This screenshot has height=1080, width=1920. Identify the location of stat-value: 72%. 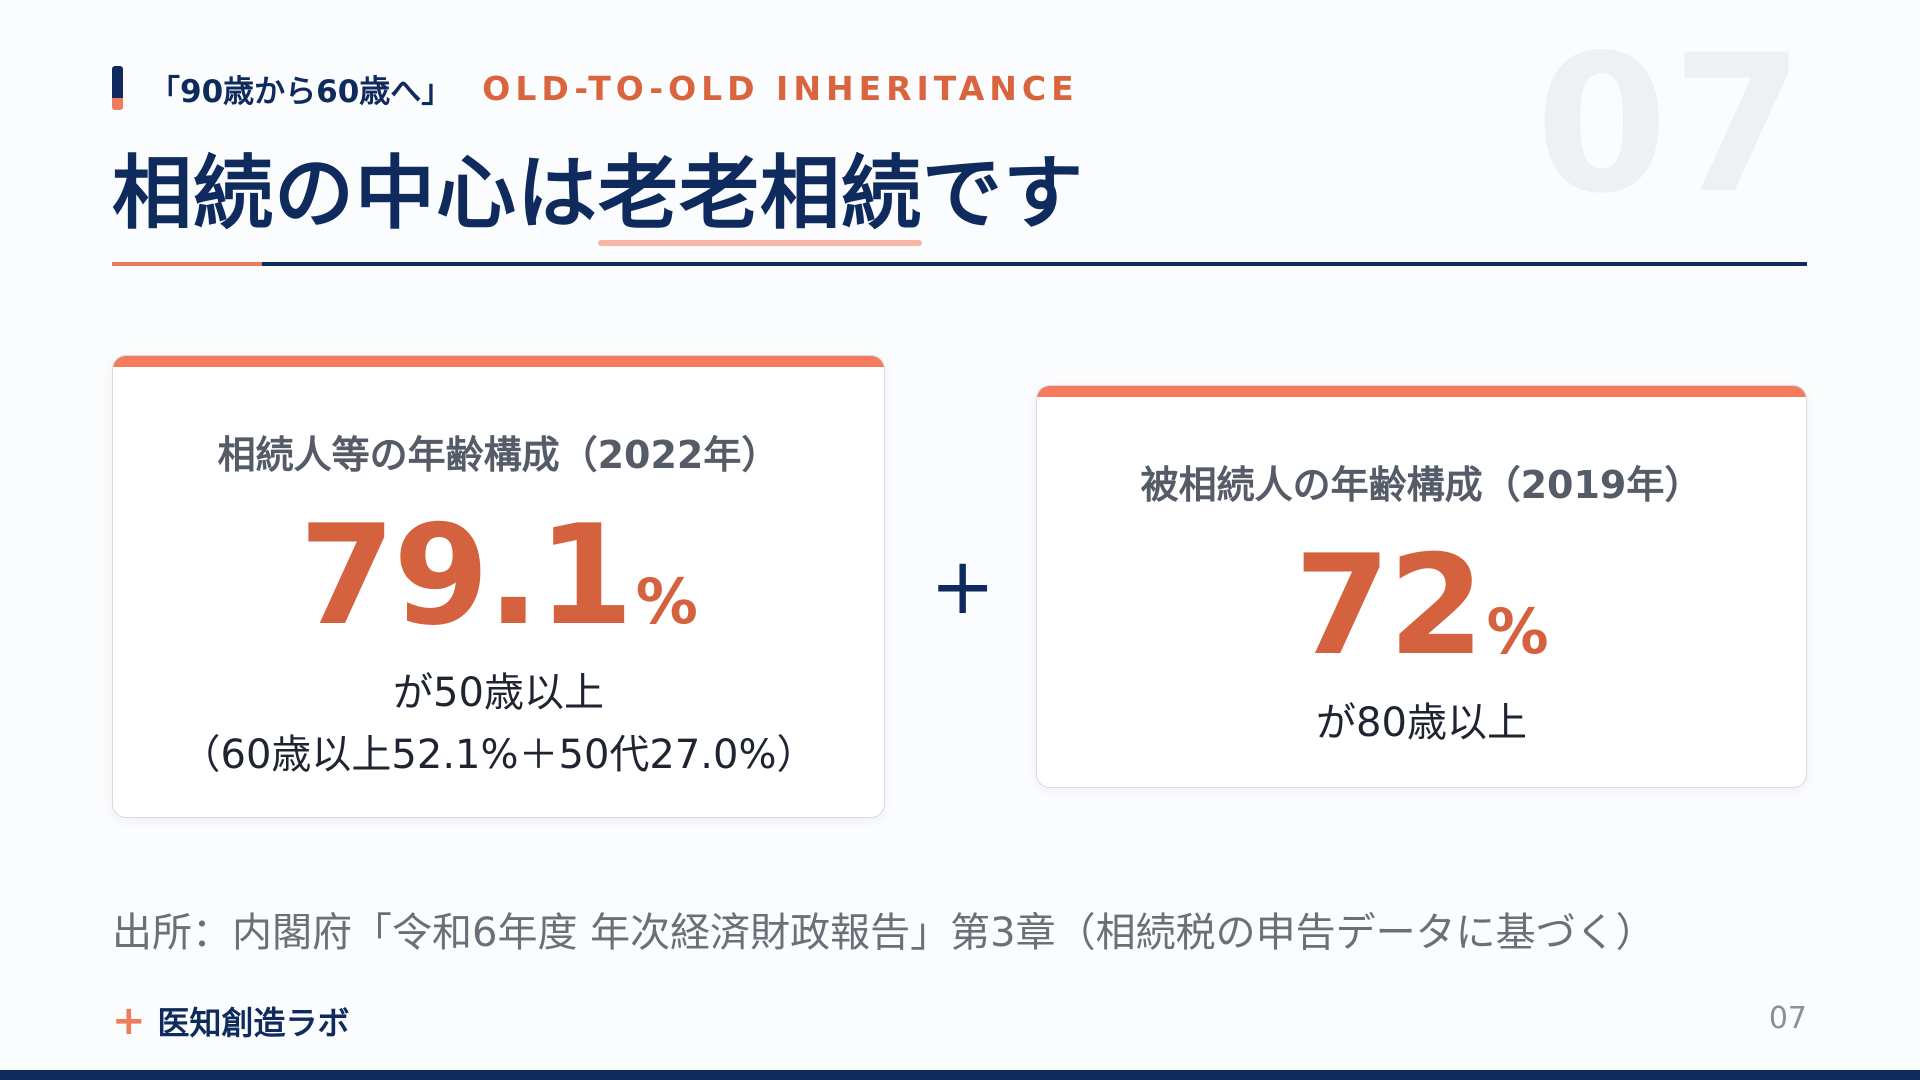
(1421, 606).